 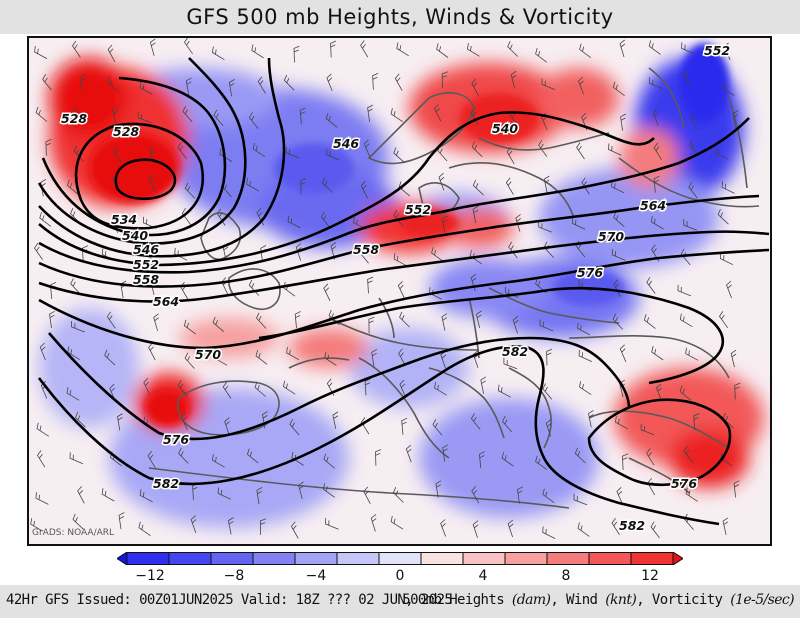 I want to click on colorbar-tick-label: 12, so click(x=650, y=576).